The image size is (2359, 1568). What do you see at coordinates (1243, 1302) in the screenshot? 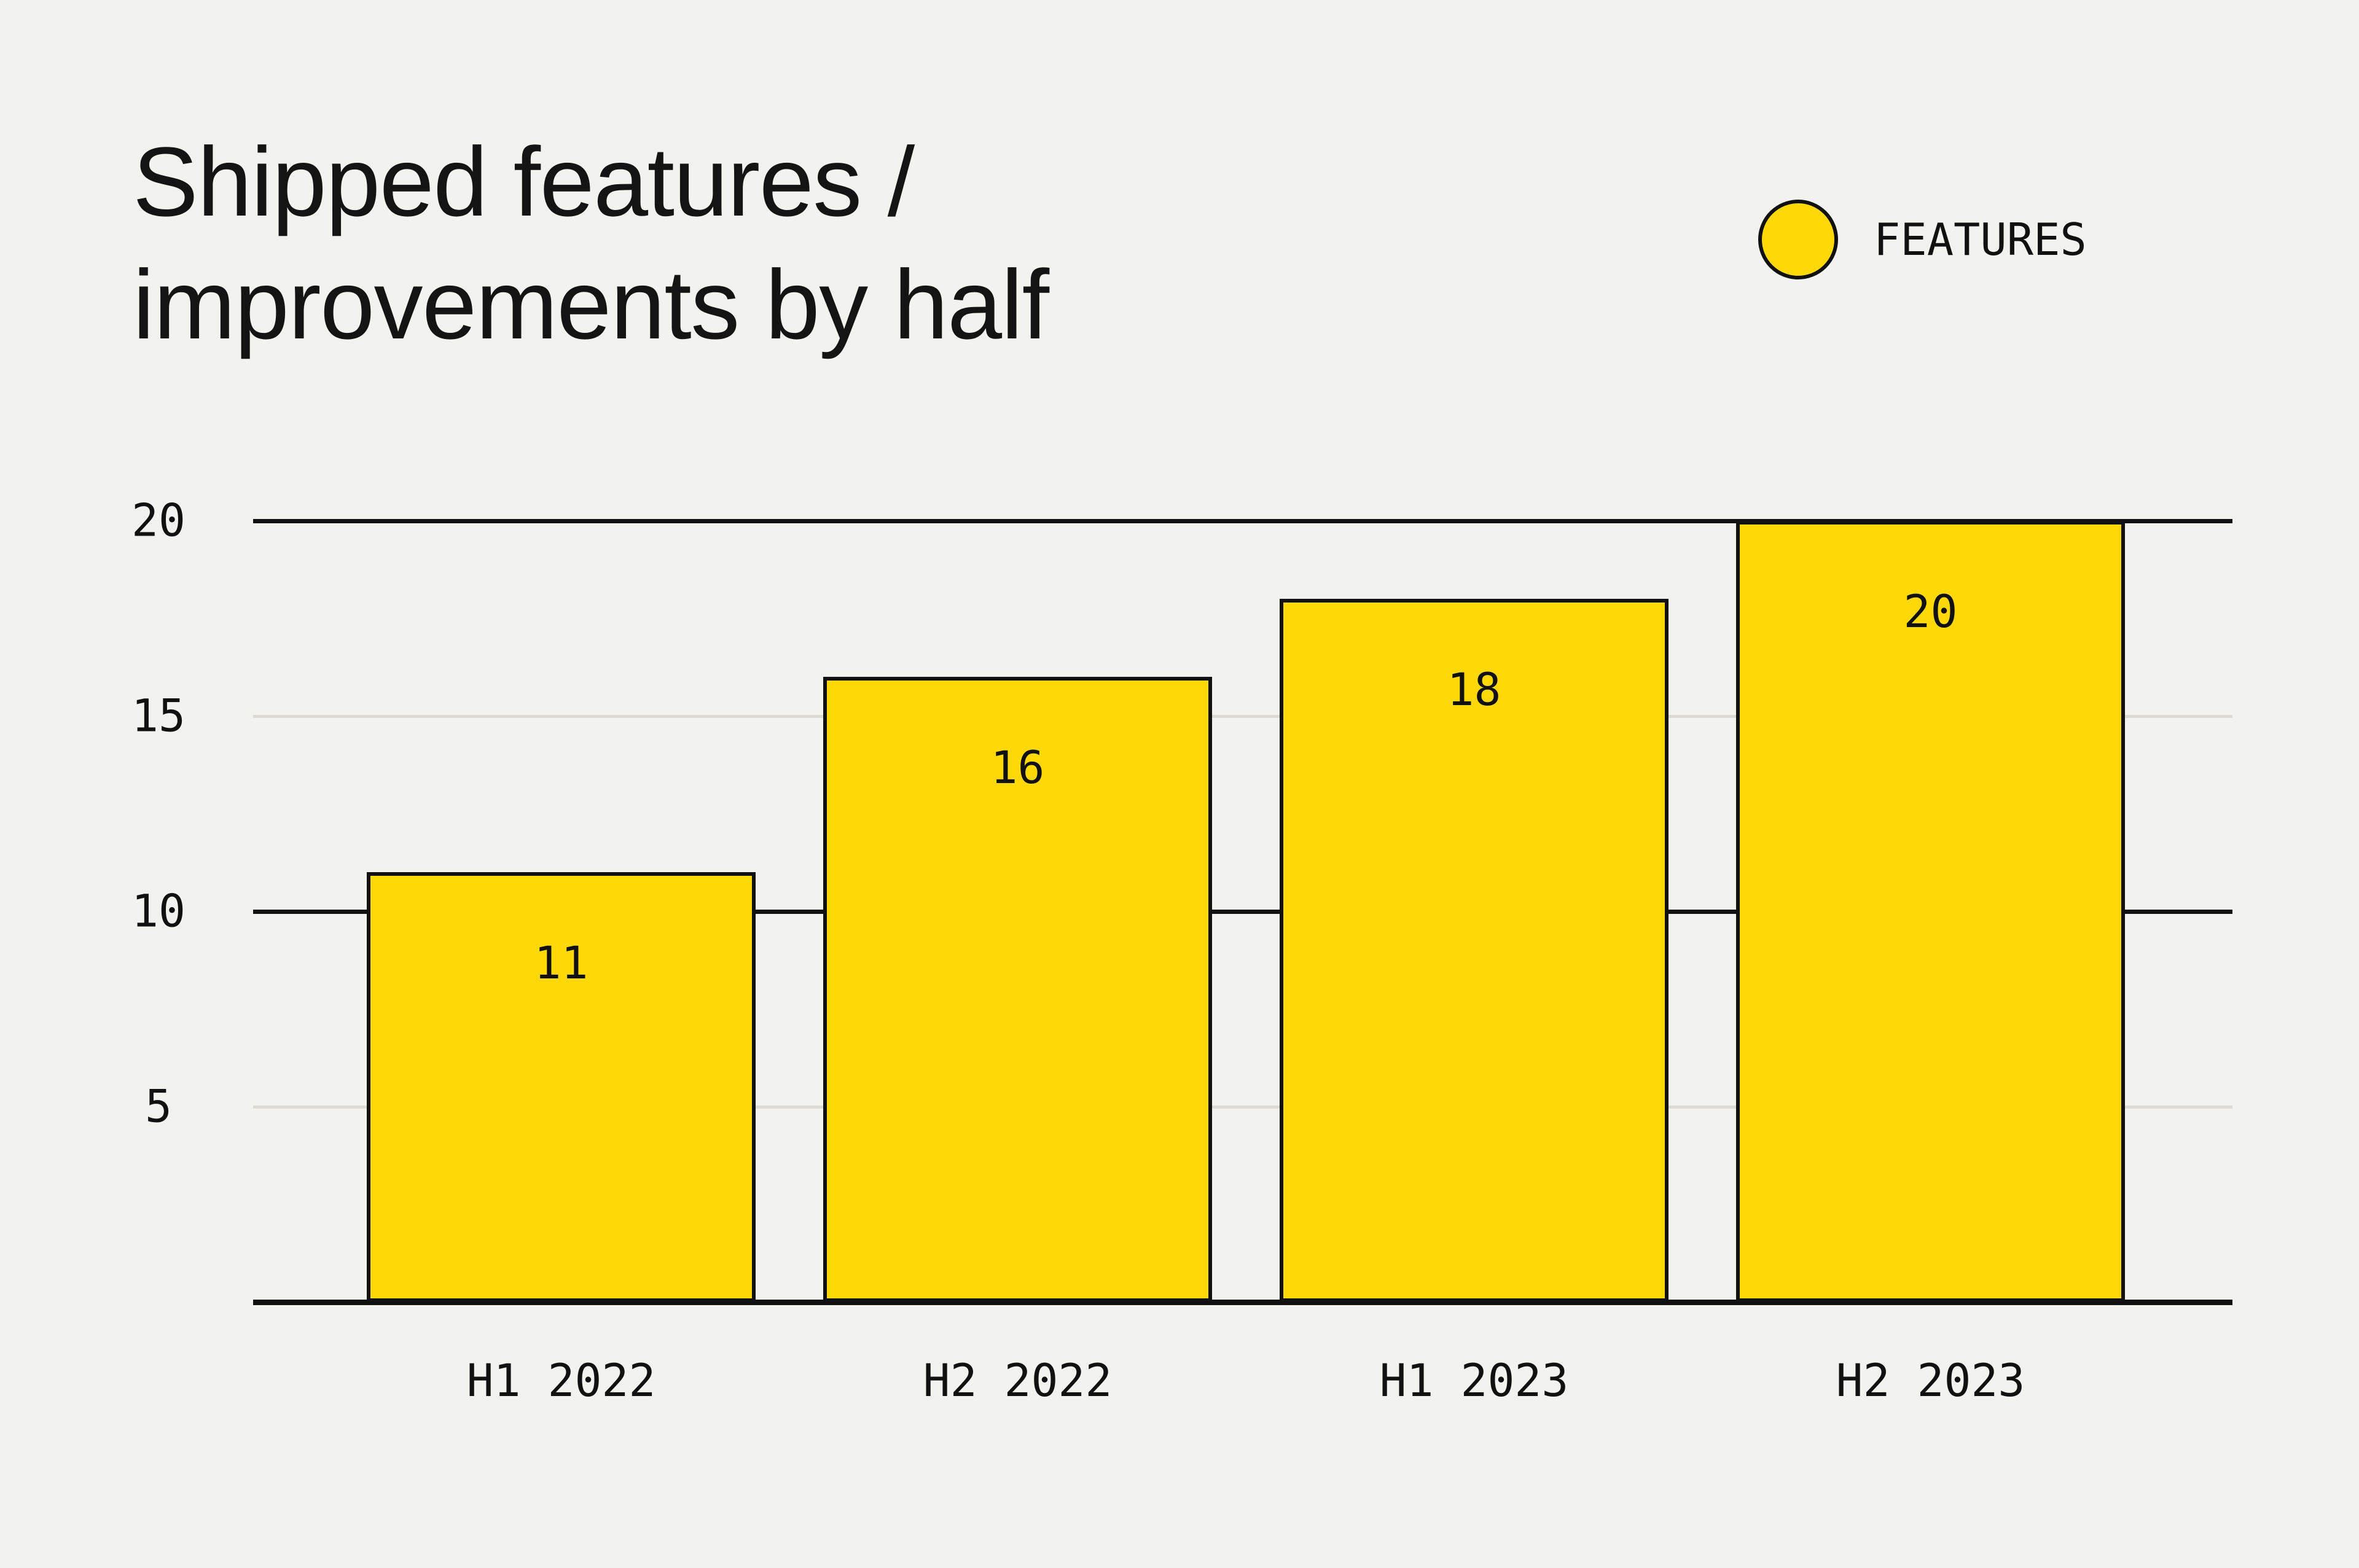
I see `x-axis-baseline` at bounding box center [1243, 1302].